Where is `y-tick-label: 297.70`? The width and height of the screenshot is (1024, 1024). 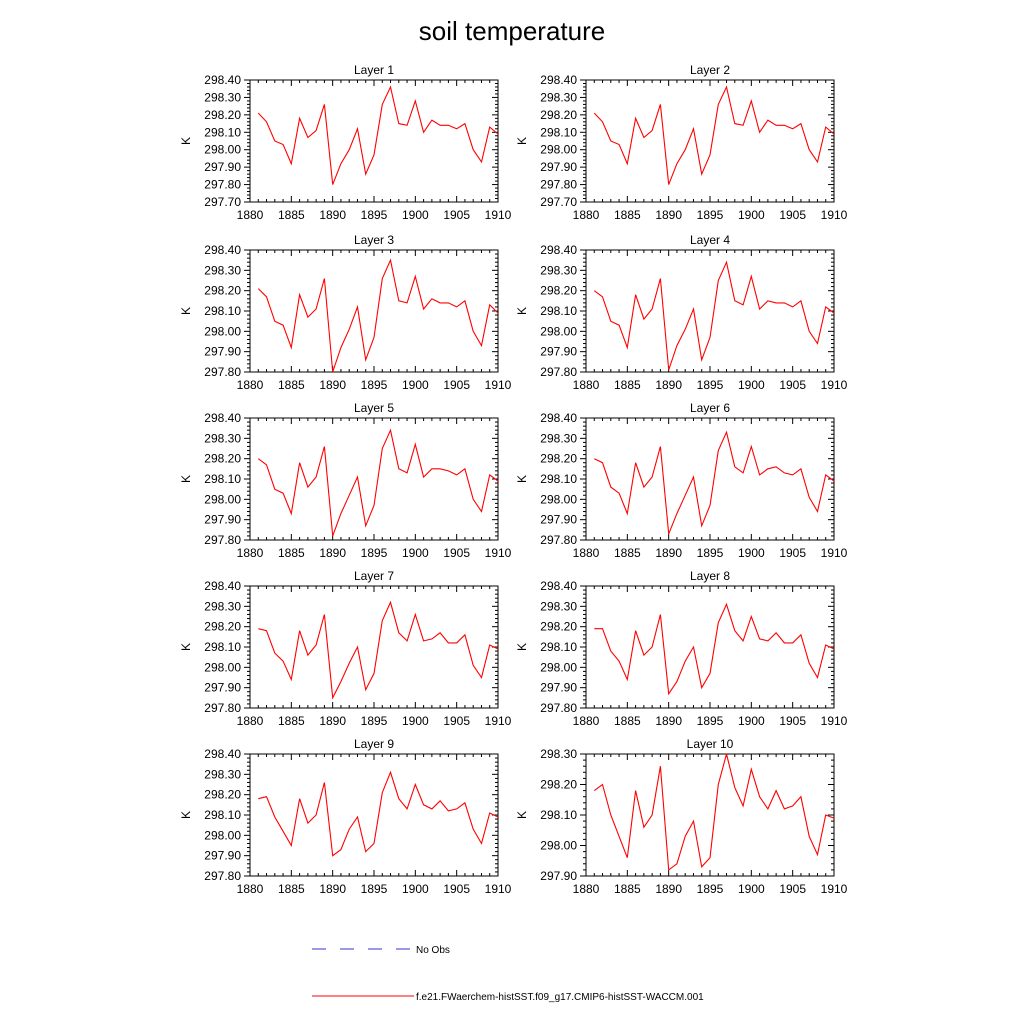 y-tick-label: 297.70 is located at coordinates (558, 202).